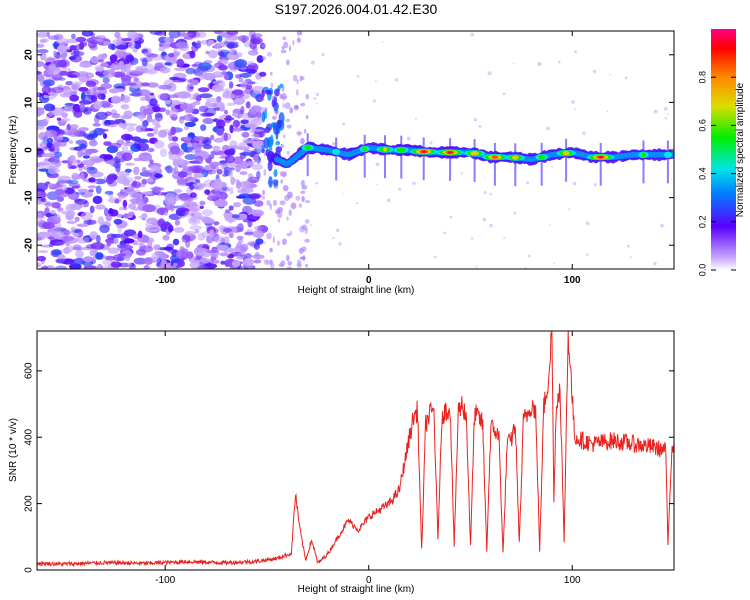 This screenshot has height=600, width=750. I want to click on colorbar-scale, so click(723, 149).